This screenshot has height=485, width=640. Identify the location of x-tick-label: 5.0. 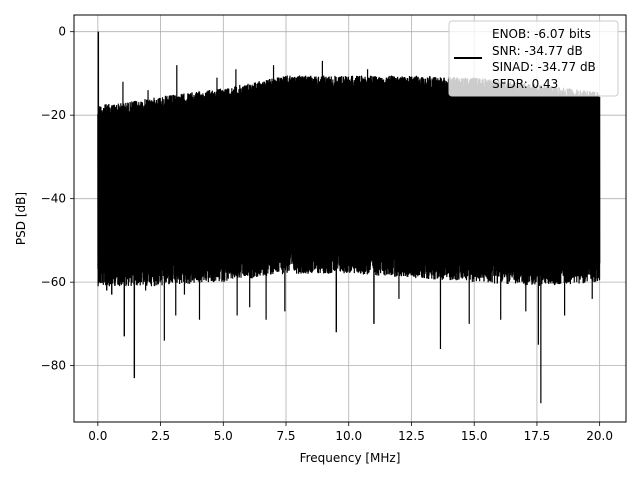
(223, 436).